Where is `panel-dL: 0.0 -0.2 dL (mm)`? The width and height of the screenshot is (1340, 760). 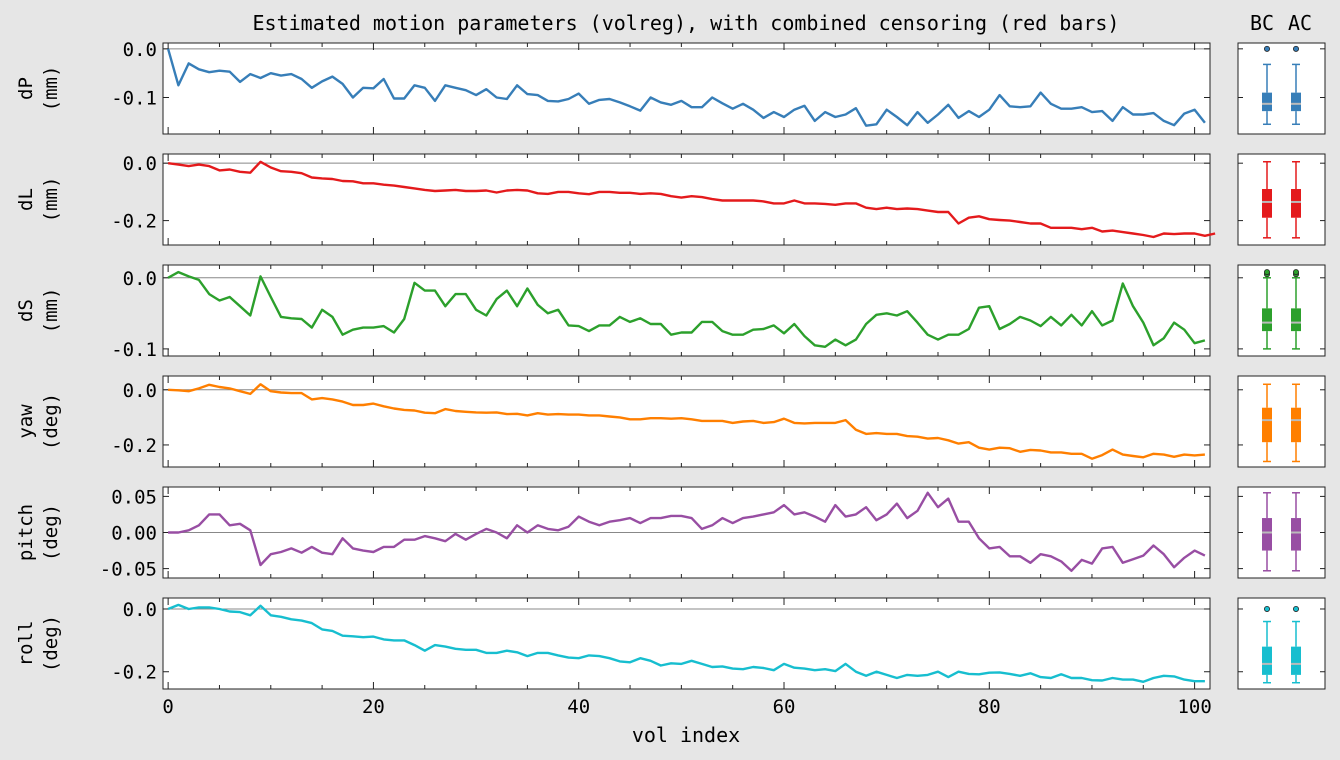
panel-dL: 0.0 -0.2 dL (mm) is located at coordinates (670, 199).